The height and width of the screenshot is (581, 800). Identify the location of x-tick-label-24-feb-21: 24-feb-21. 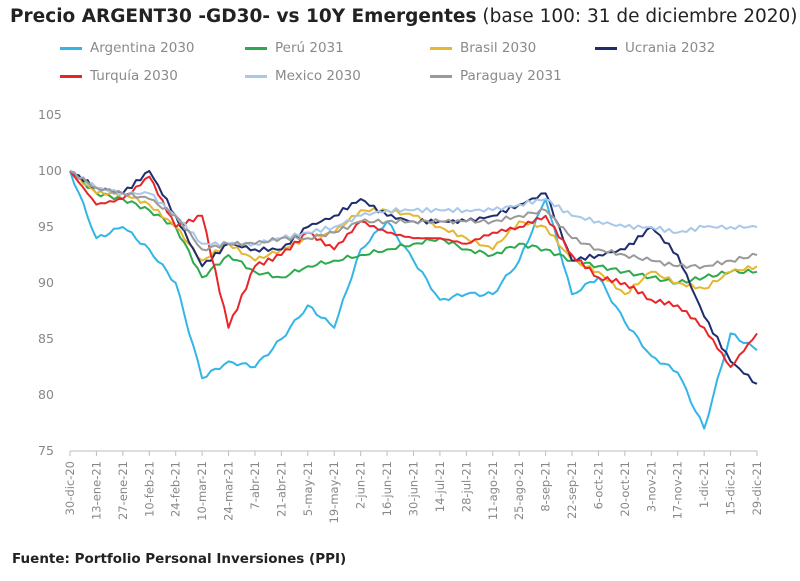
(176, 489).